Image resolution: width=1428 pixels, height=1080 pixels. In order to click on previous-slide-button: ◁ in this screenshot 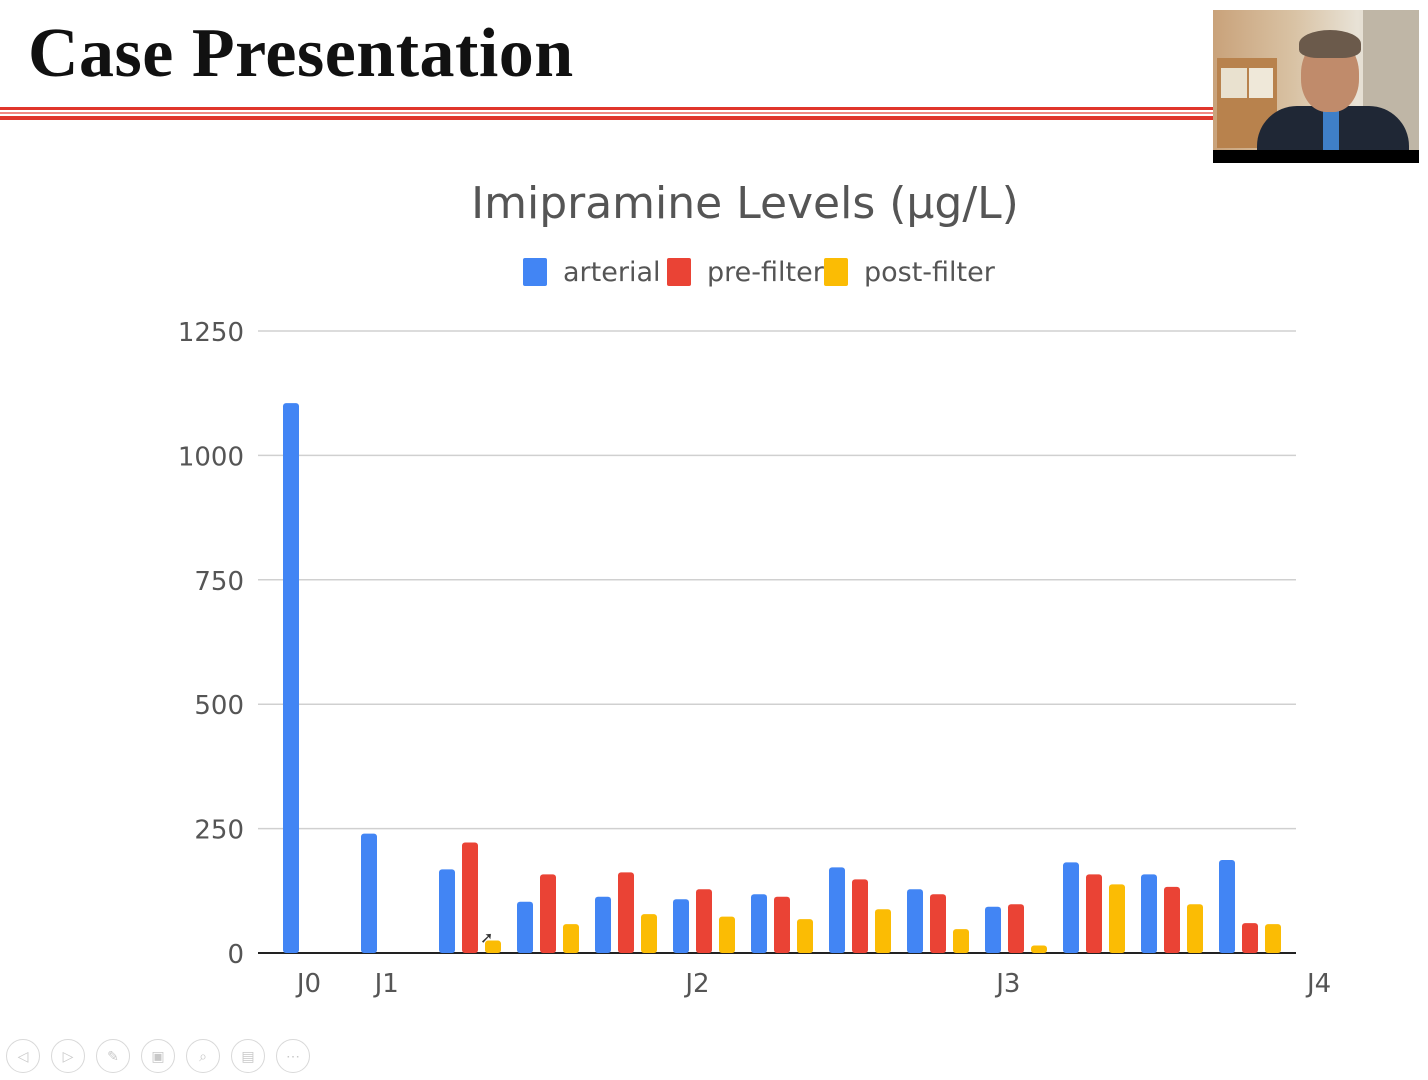, I will do `click(23, 1056)`.